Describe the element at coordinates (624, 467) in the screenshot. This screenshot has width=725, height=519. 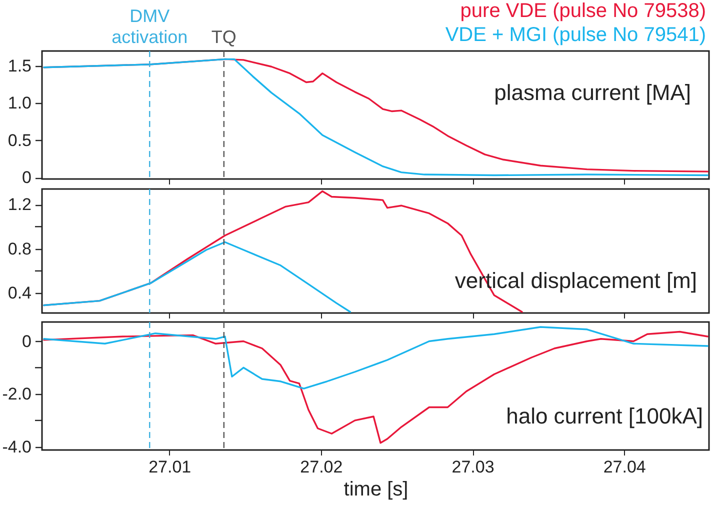
I see `x-tick-label: 27.04` at that location.